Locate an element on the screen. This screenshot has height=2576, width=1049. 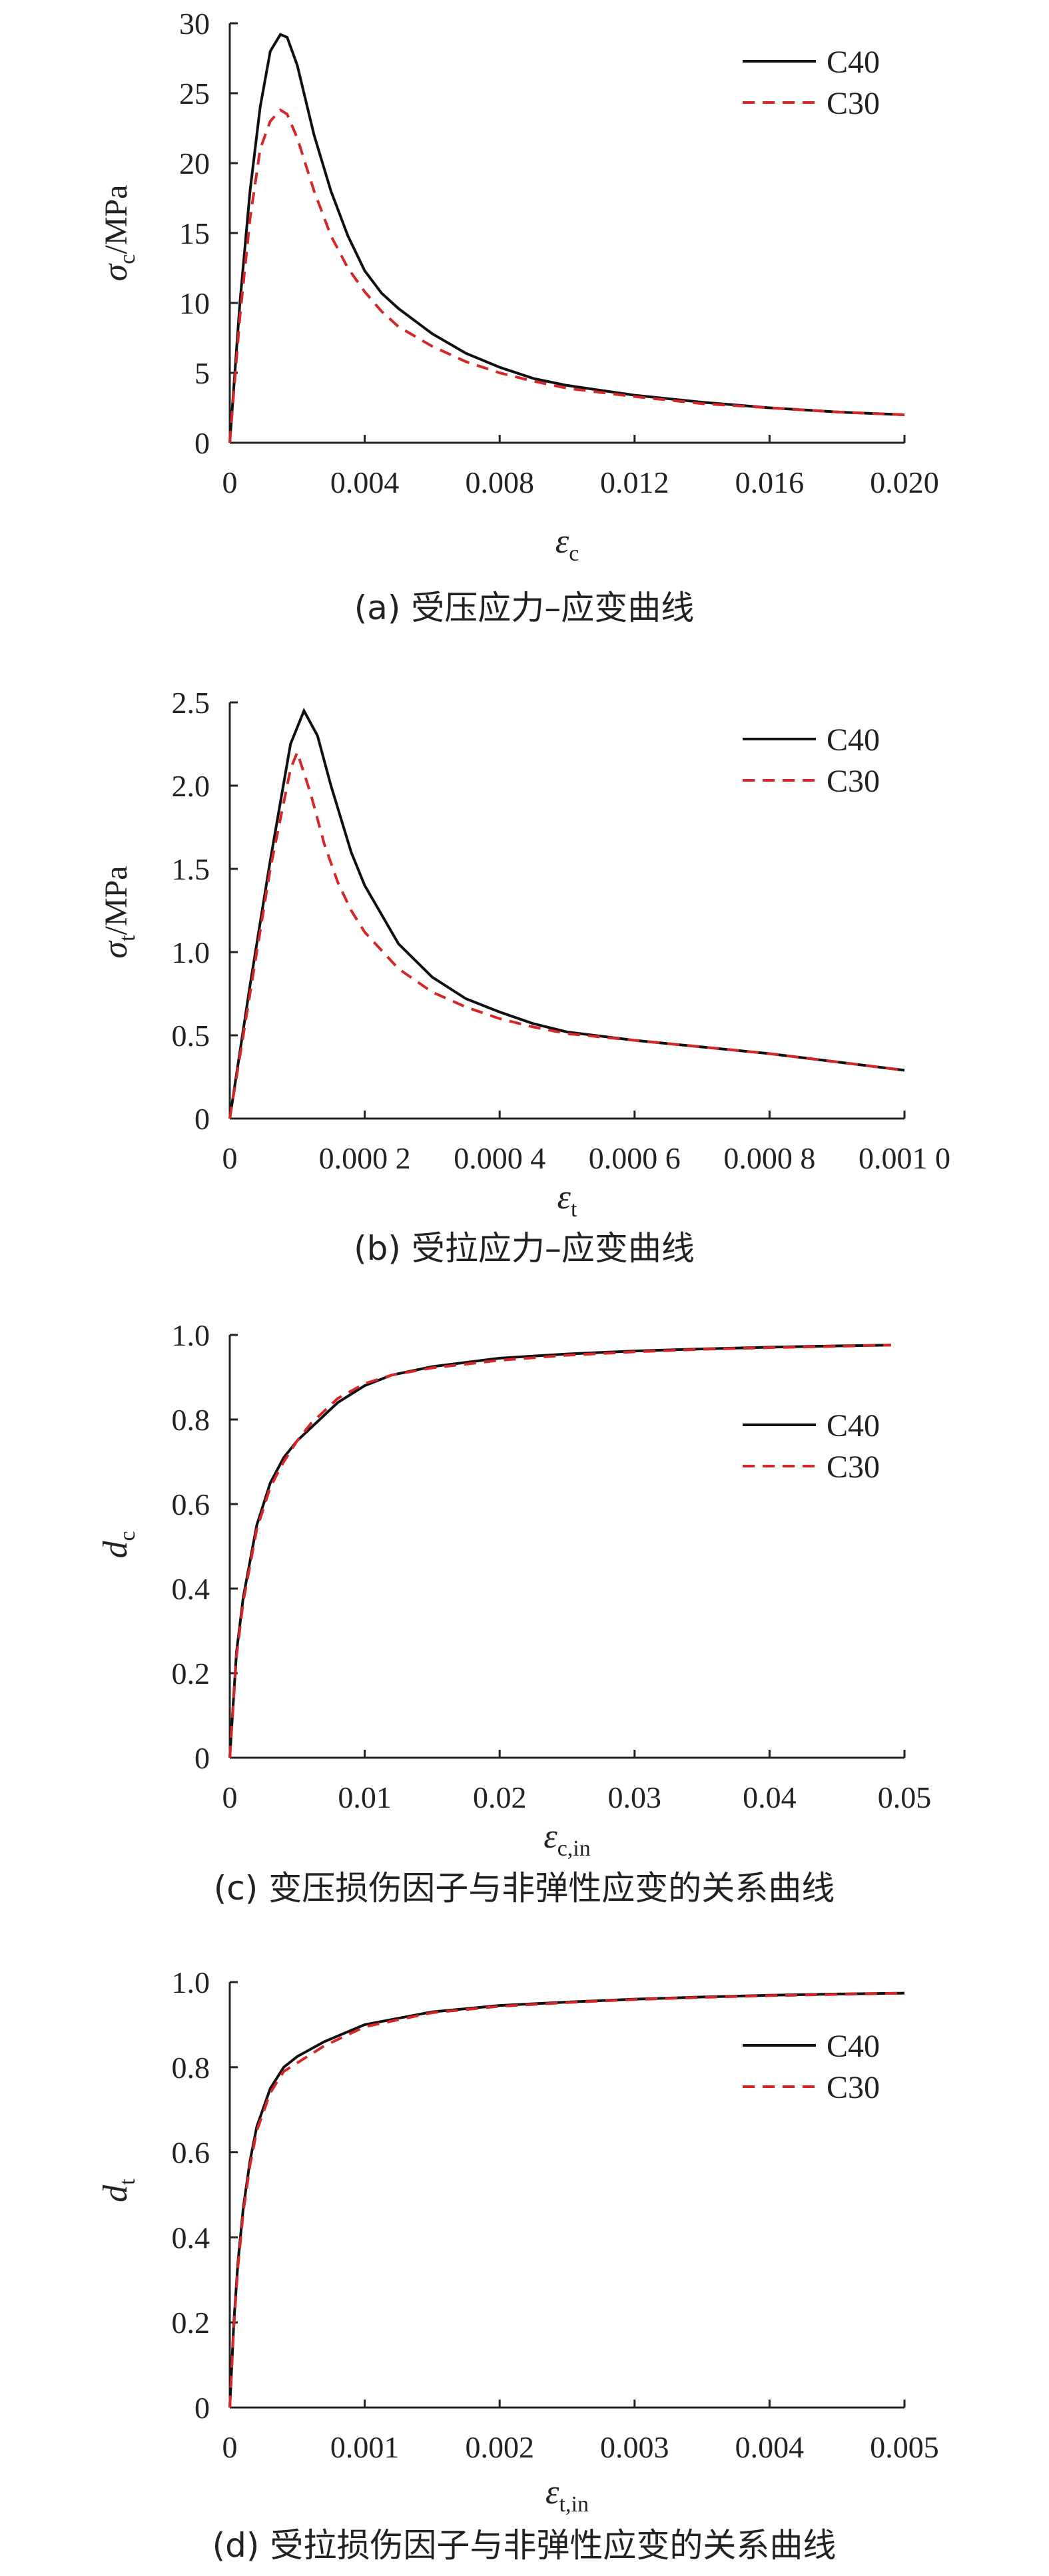
y-tick-label: 2.5 is located at coordinates (191, 703).